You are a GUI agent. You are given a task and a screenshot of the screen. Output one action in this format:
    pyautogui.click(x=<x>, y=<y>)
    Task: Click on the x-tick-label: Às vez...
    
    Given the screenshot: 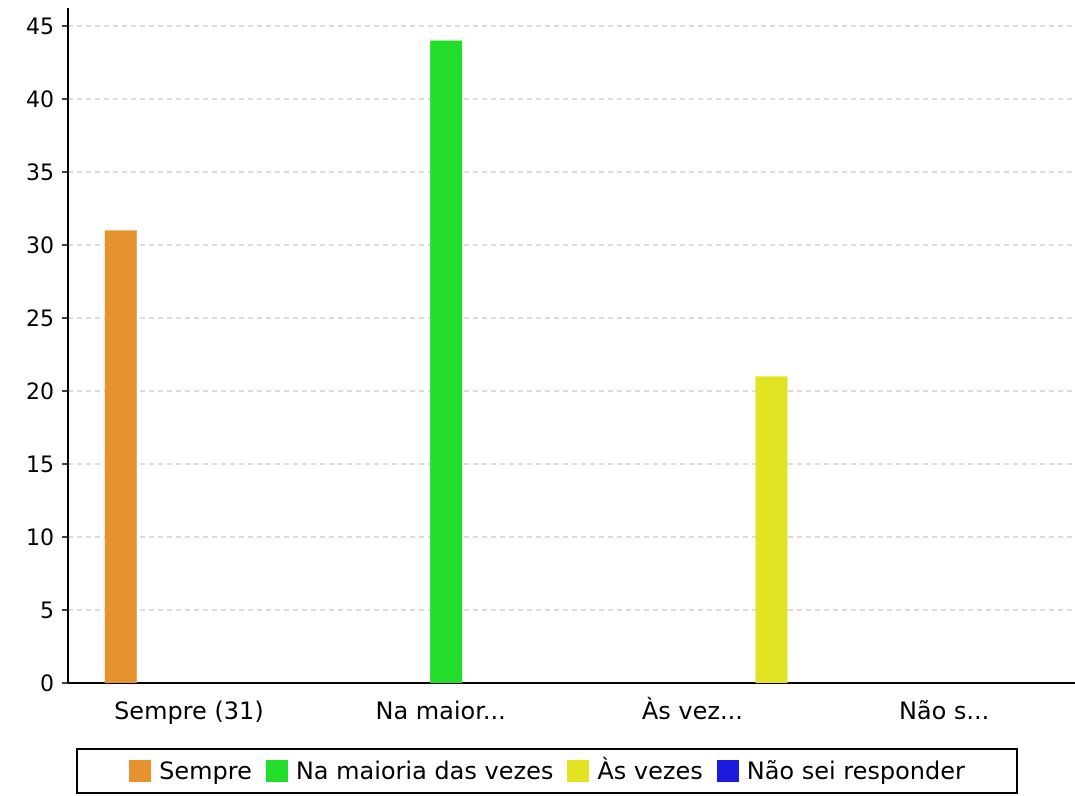 What is the action you would take?
    pyautogui.click(x=692, y=710)
    